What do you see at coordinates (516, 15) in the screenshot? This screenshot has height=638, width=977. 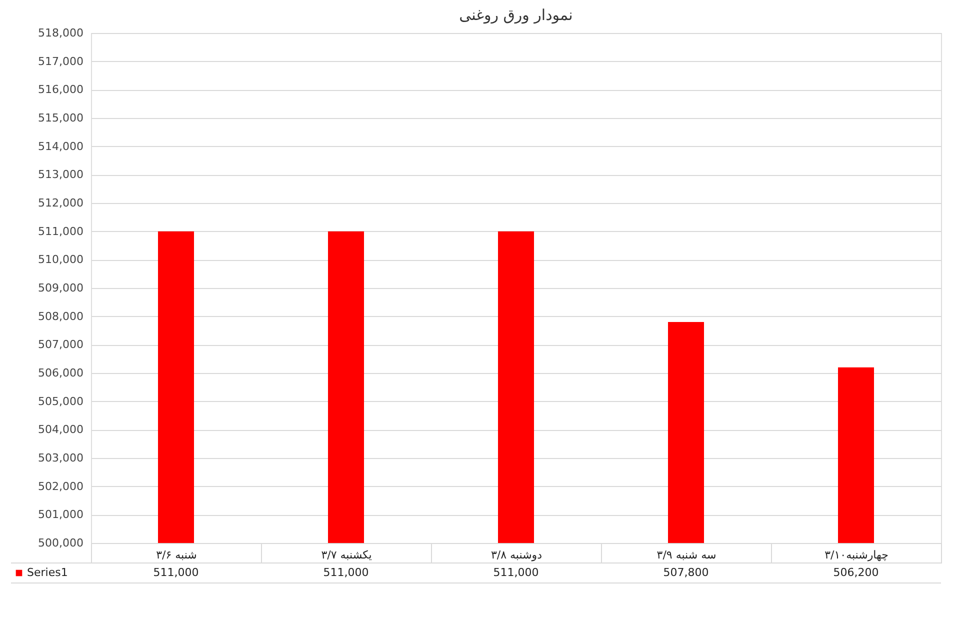 I see `chart-title: نمودار ورق روغنی` at bounding box center [516, 15].